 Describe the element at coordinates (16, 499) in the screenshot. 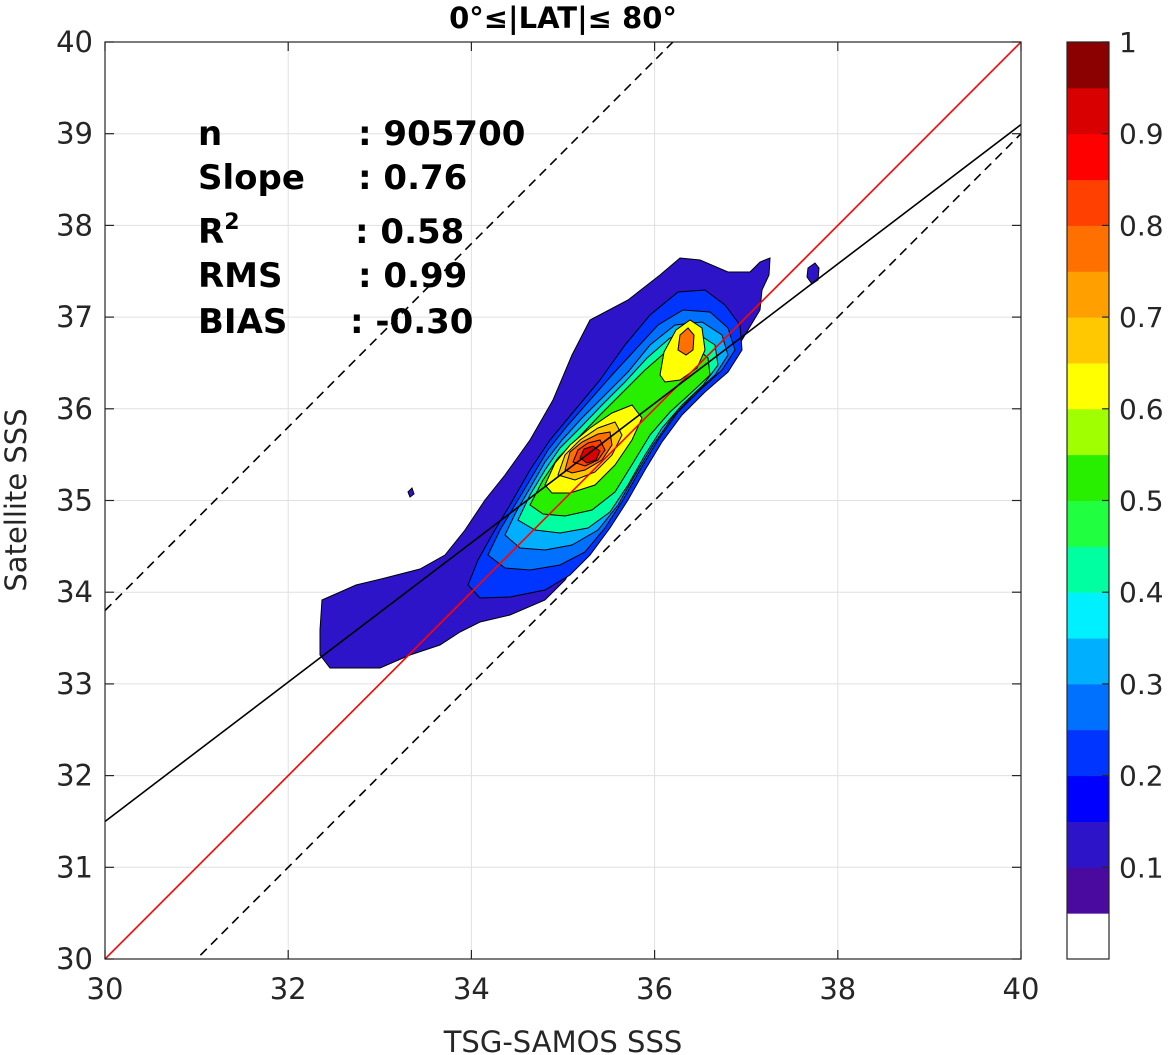

I see `y-axis-title: Satellite SSS` at that location.